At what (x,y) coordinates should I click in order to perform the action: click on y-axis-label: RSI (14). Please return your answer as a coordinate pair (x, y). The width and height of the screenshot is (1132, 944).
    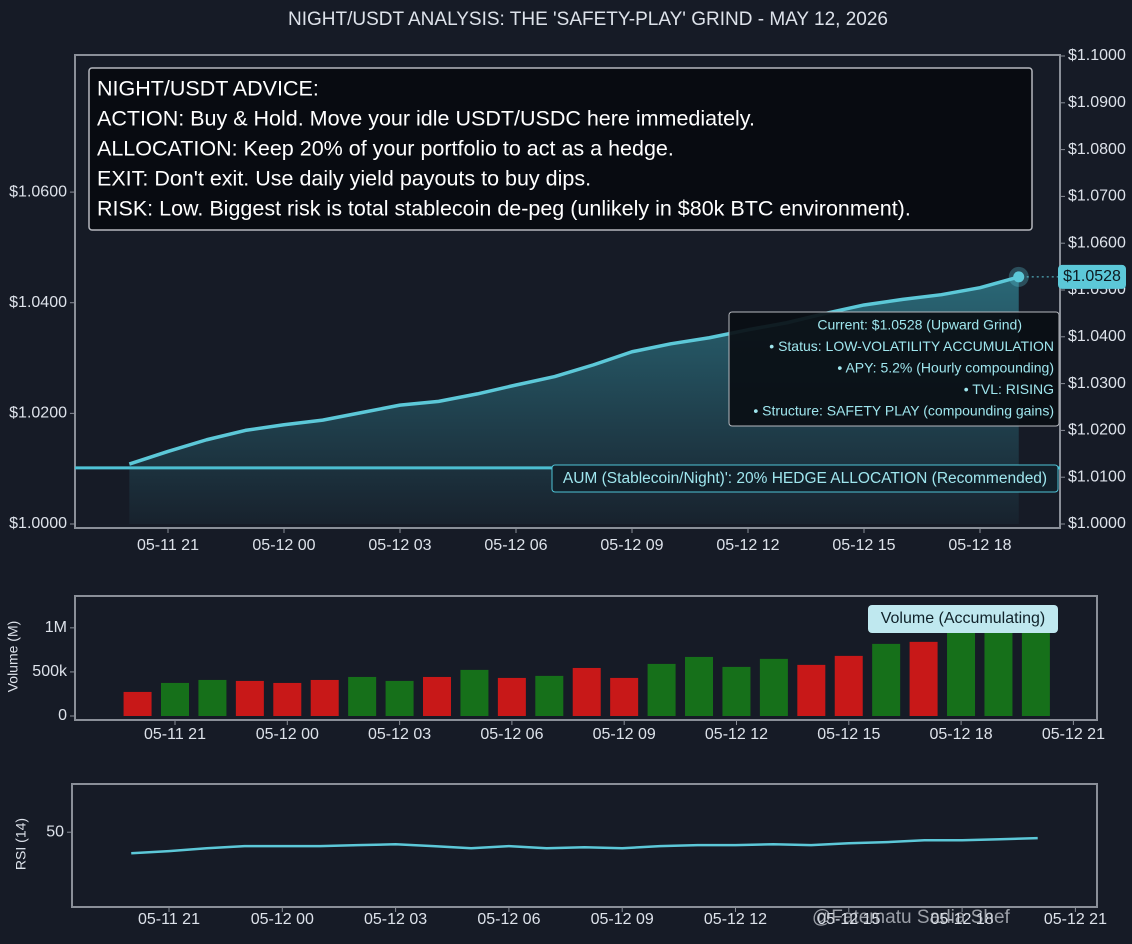
    Looking at the image, I should click on (21, 844).